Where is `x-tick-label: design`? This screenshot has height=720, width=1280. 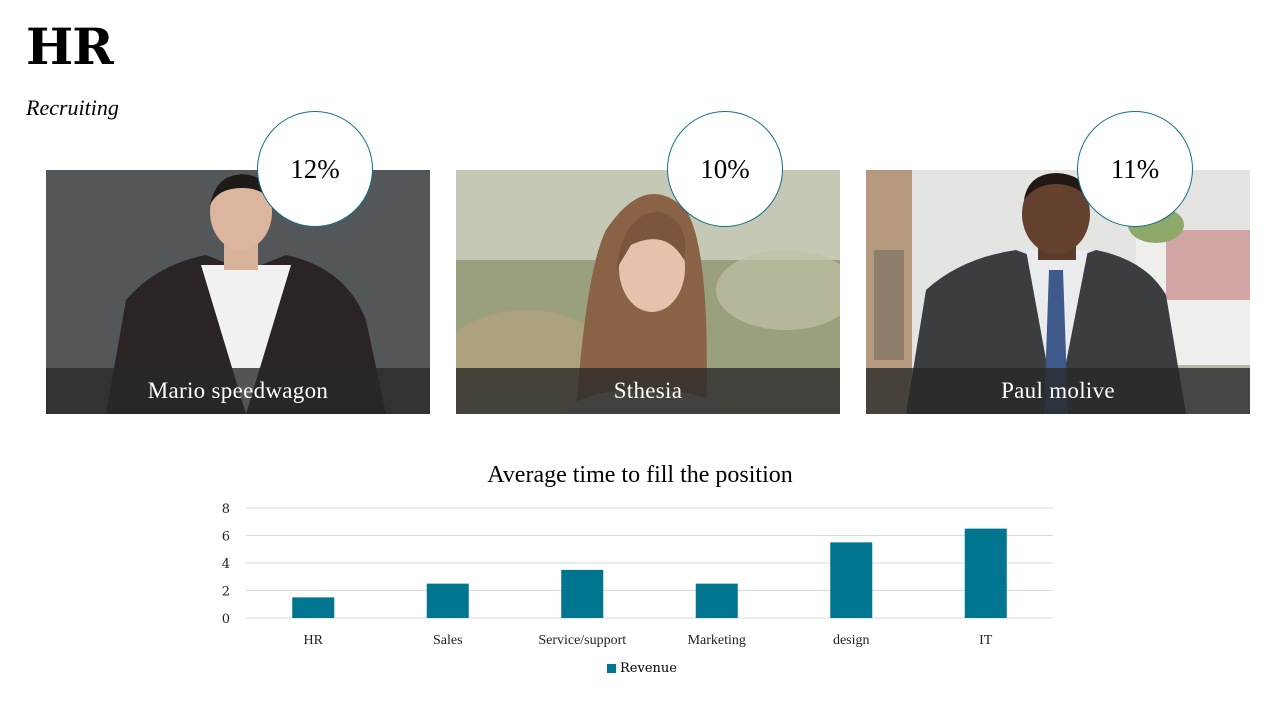
x-tick-label: design is located at coordinates (851, 640).